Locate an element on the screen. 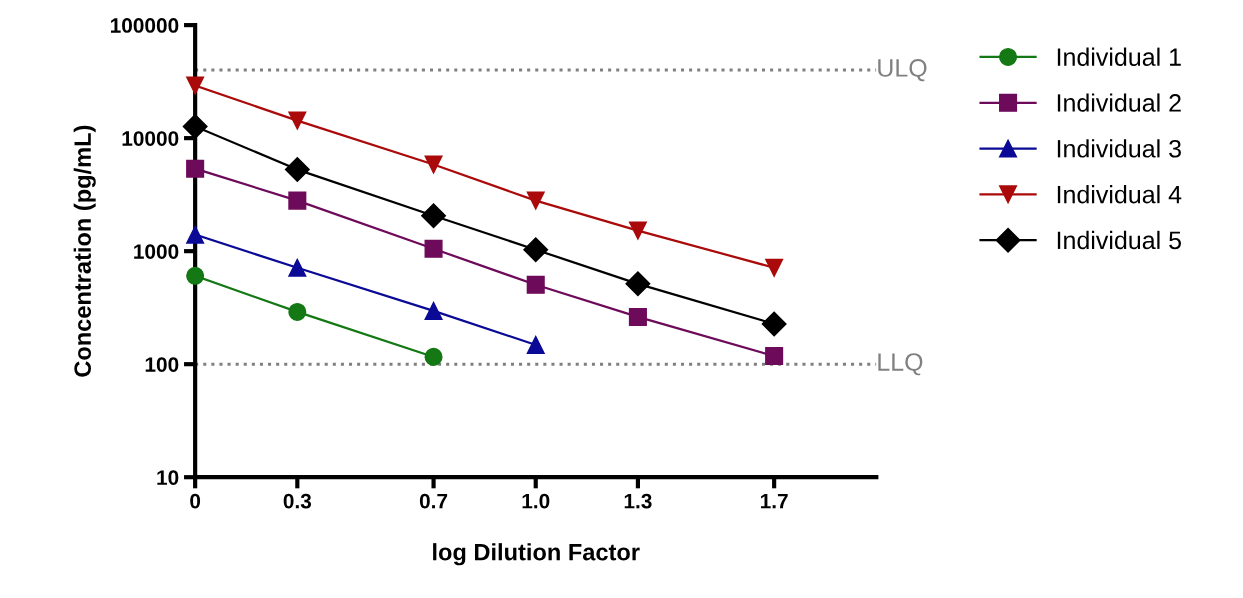  x-axis-title: log Dilution Factor is located at coordinates (536, 554).